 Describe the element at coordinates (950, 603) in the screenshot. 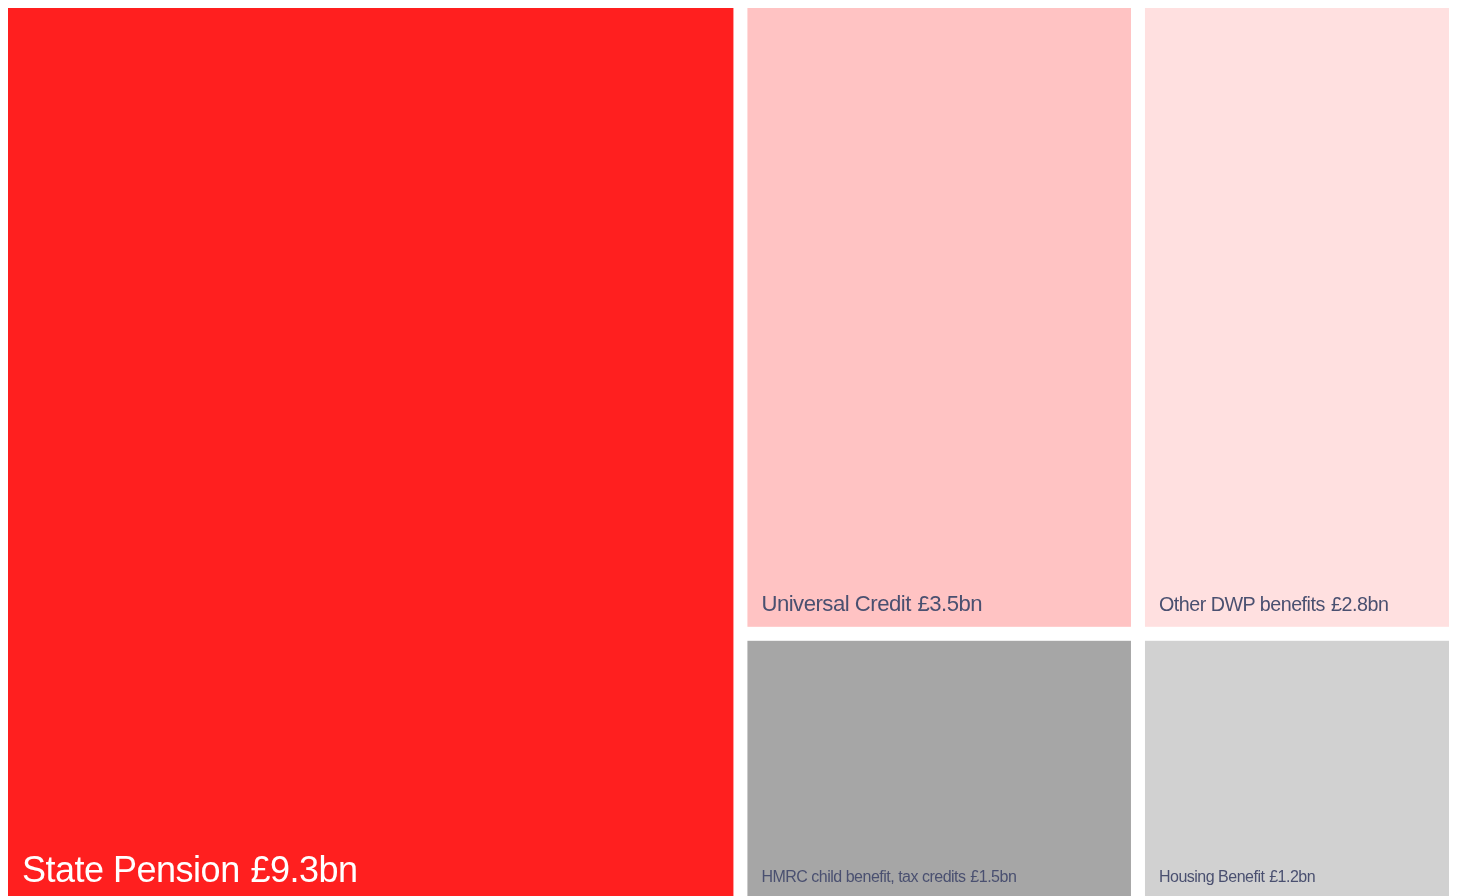

I see `data-label: £3.5bn` at that location.